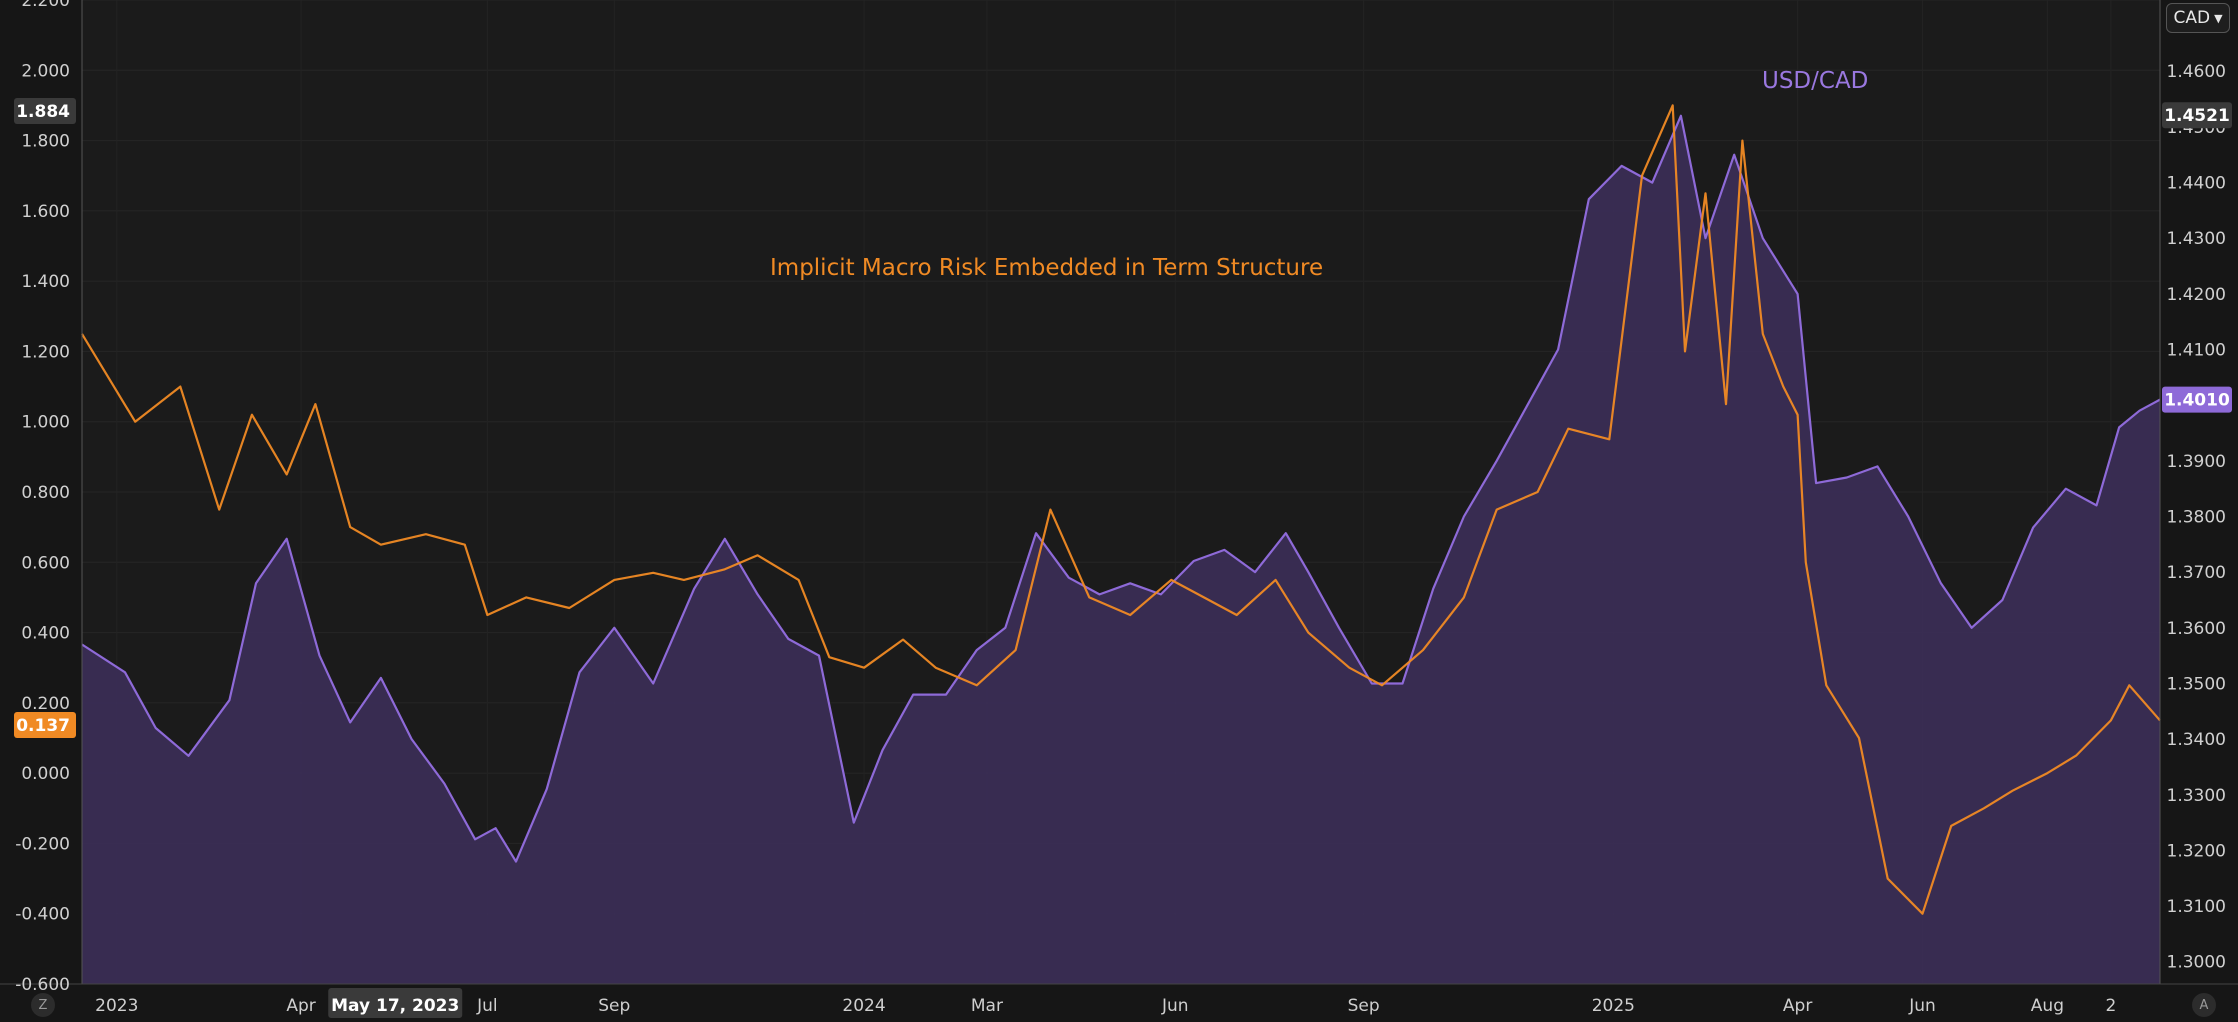 This screenshot has width=2238, height=1022. What do you see at coordinates (1815, 81) in the screenshot?
I see `annotation-usdcad: USD/CAD` at bounding box center [1815, 81].